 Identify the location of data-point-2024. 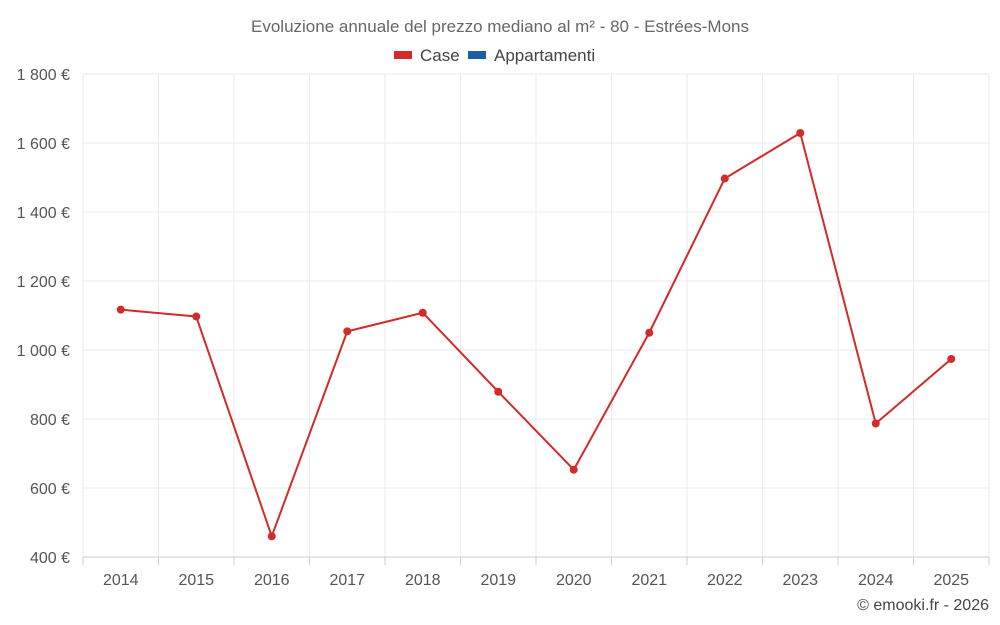
(875, 423).